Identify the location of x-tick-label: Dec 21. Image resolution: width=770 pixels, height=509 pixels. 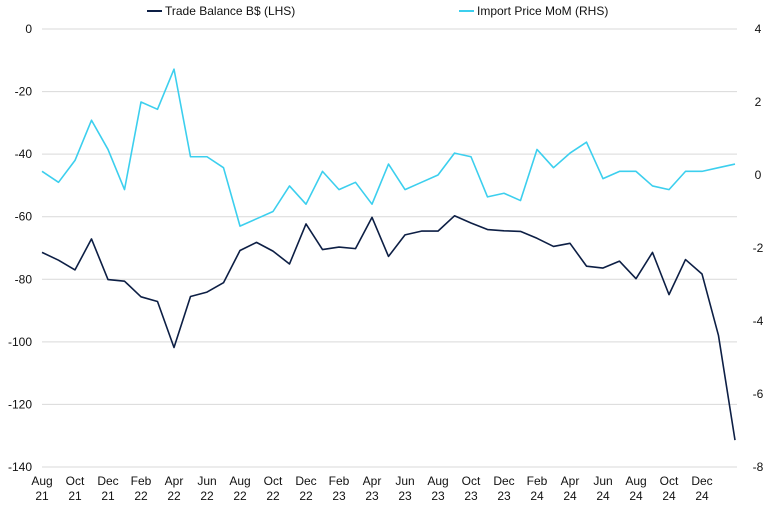
(107, 488).